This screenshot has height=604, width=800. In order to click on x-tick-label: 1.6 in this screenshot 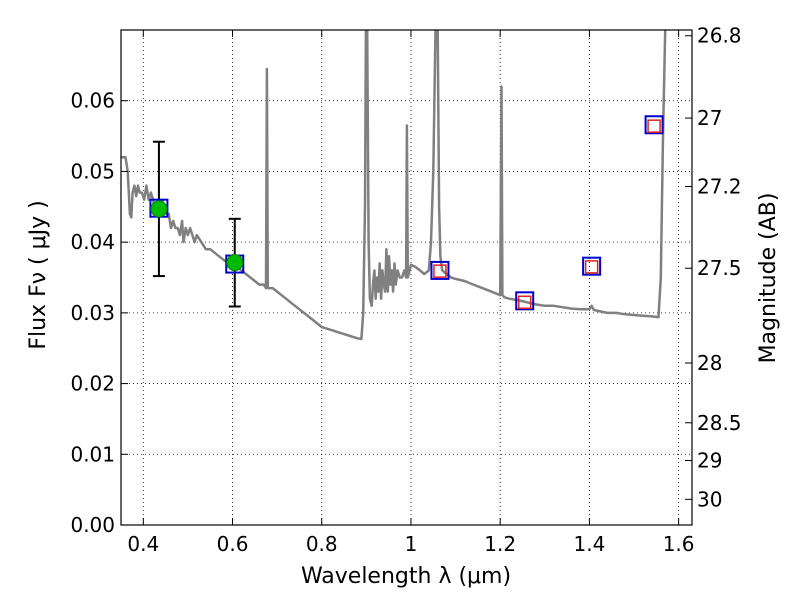, I will do `click(679, 544)`.